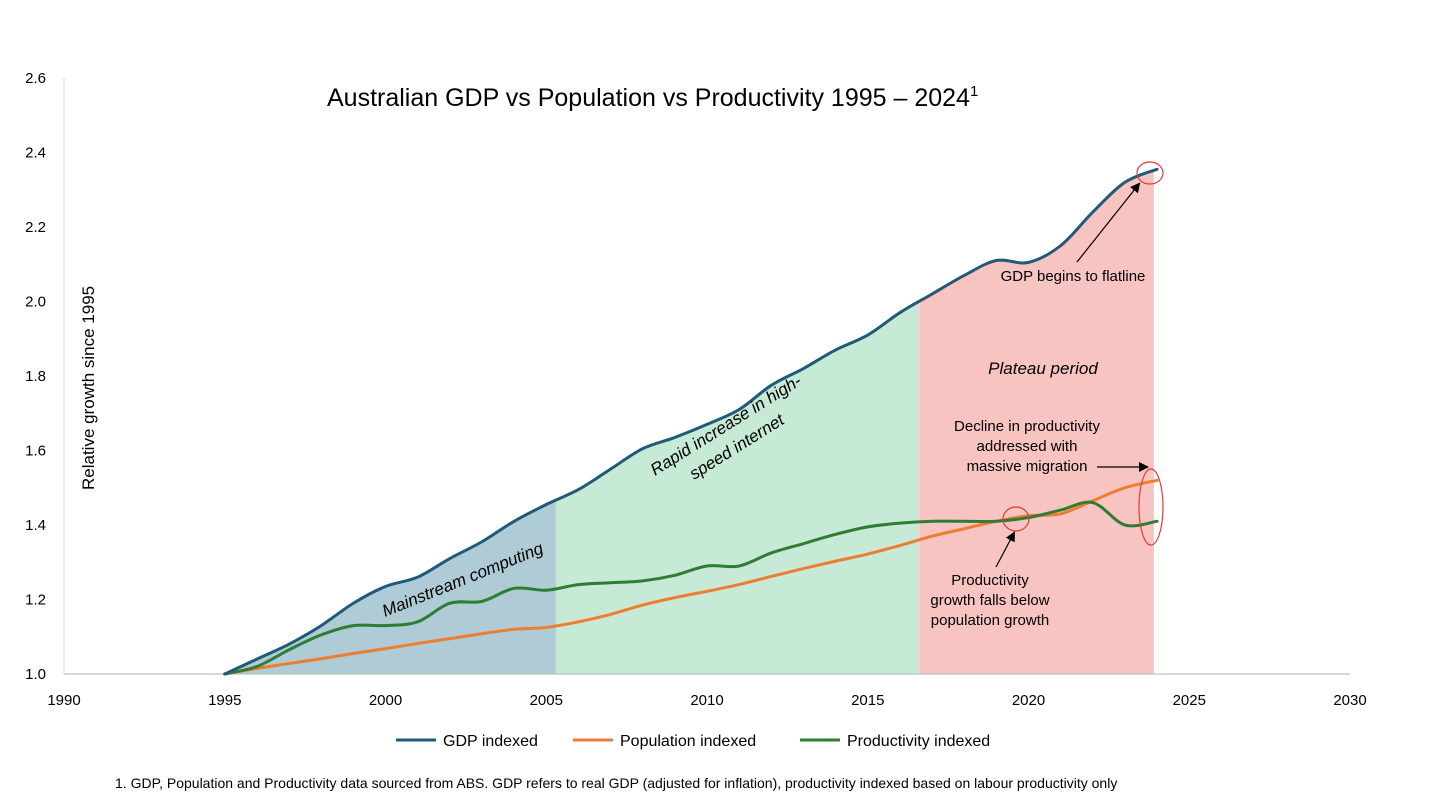 The image size is (1442, 804). What do you see at coordinates (385, 700) in the screenshot?
I see `x-tick-label: 2000` at bounding box center [385, 700].